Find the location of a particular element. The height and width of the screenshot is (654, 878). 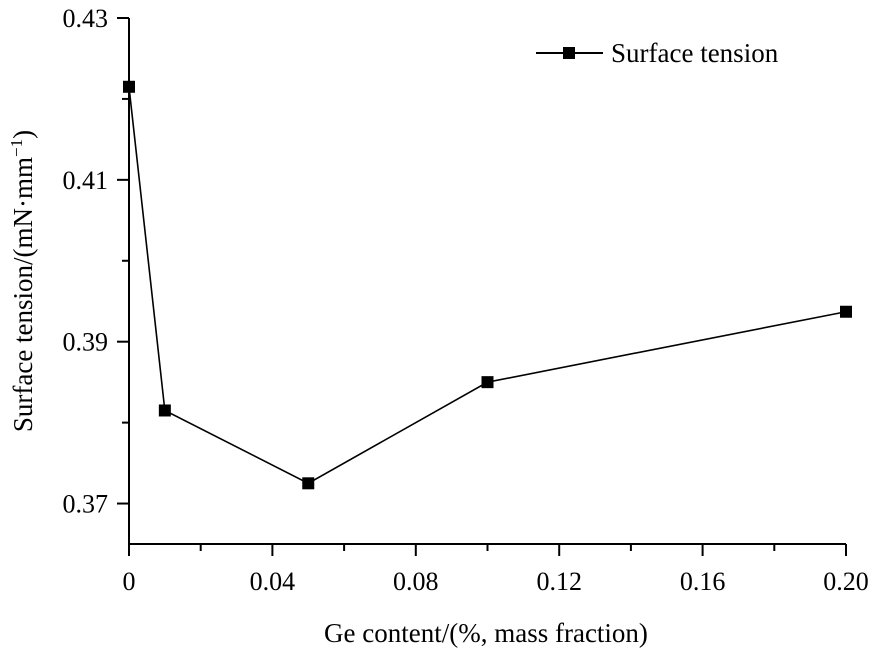

x-axis-label: Ge content/(%, mass fraction) is located at coordinates (486, 633).